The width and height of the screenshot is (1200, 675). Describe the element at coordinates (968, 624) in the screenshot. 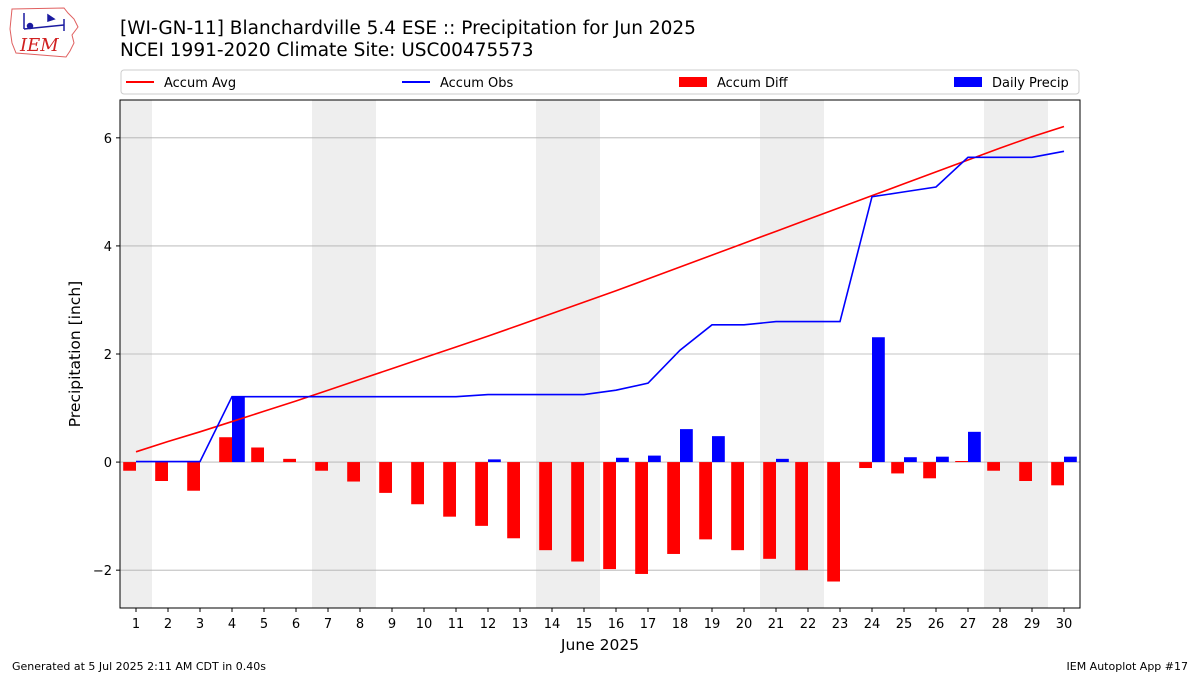

I see `x-tick-label: 27` at that location.